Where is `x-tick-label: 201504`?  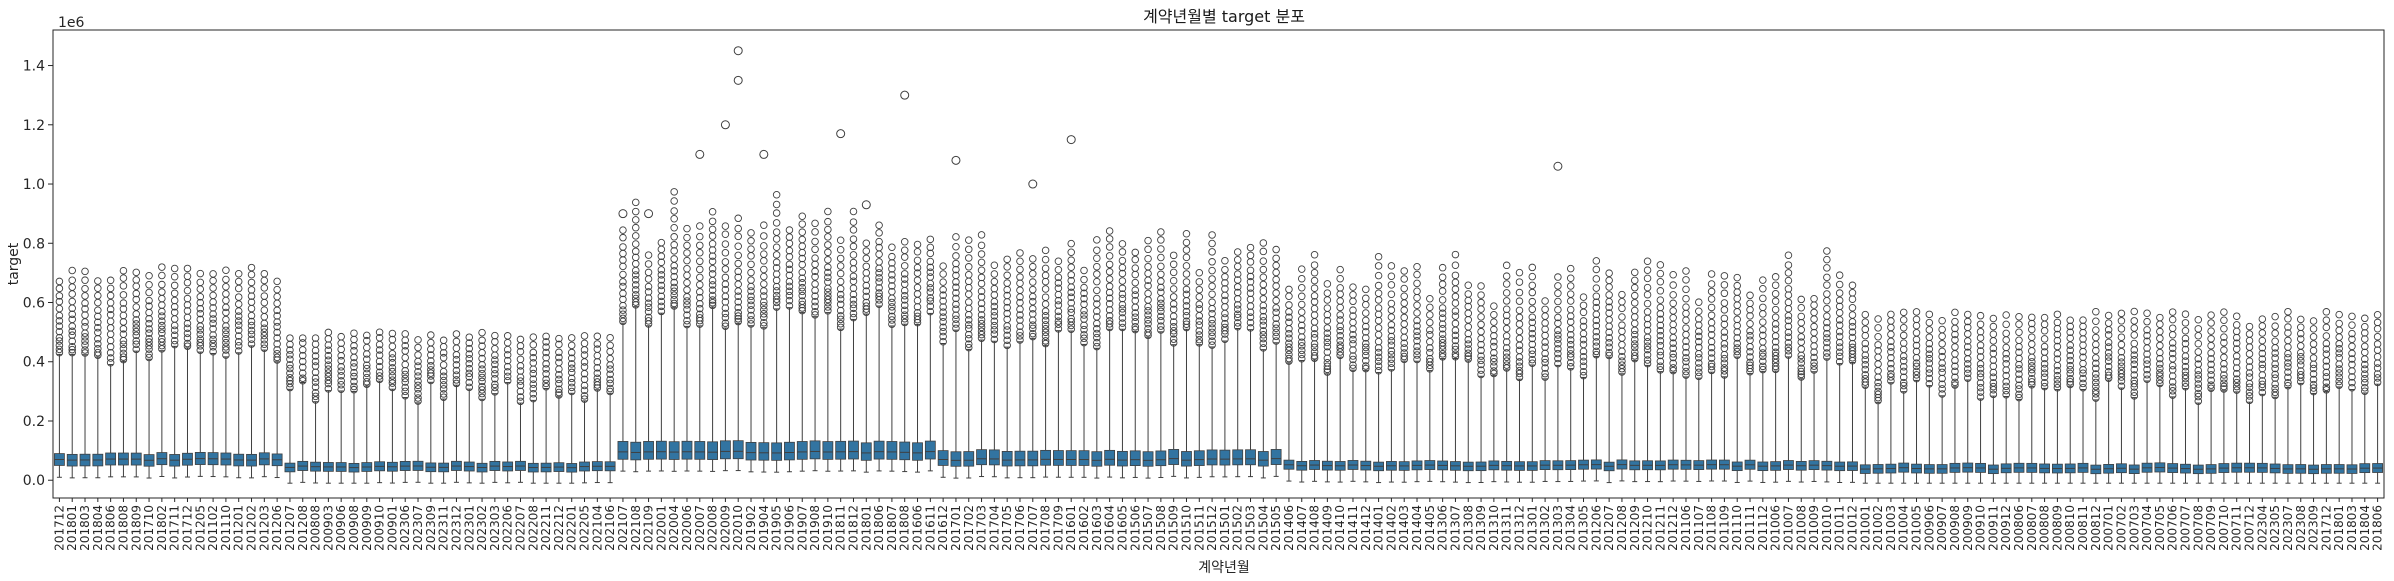 x-tick-label: 201504 is located at coordinates (1263, 528).